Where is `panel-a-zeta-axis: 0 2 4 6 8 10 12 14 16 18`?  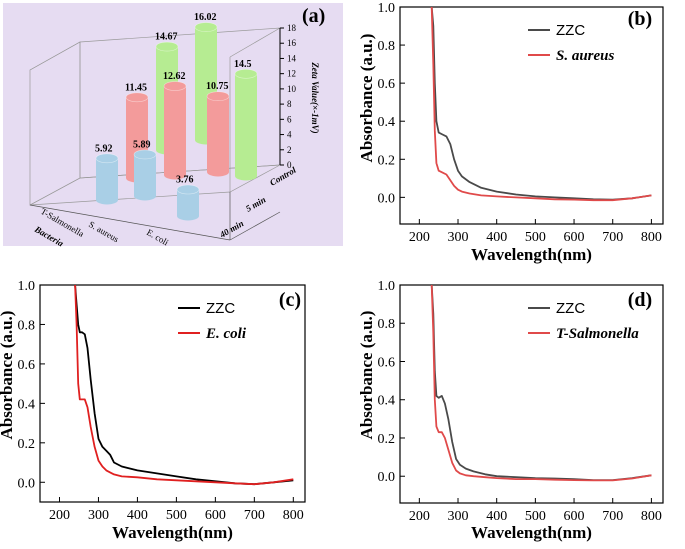
panel-a-zeta-axis: 0 2 4 6 8 10 12 14 16 18 is located at coordinates (288, 96).